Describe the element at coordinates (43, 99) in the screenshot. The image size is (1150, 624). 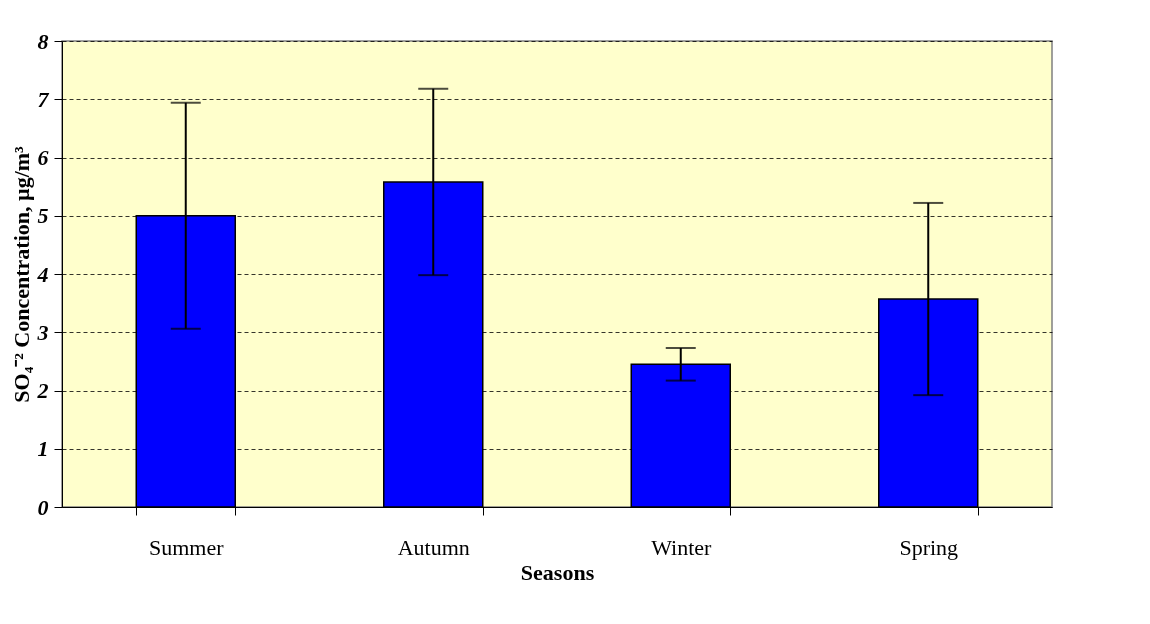
I see `y-tick-label: 7` at that location.